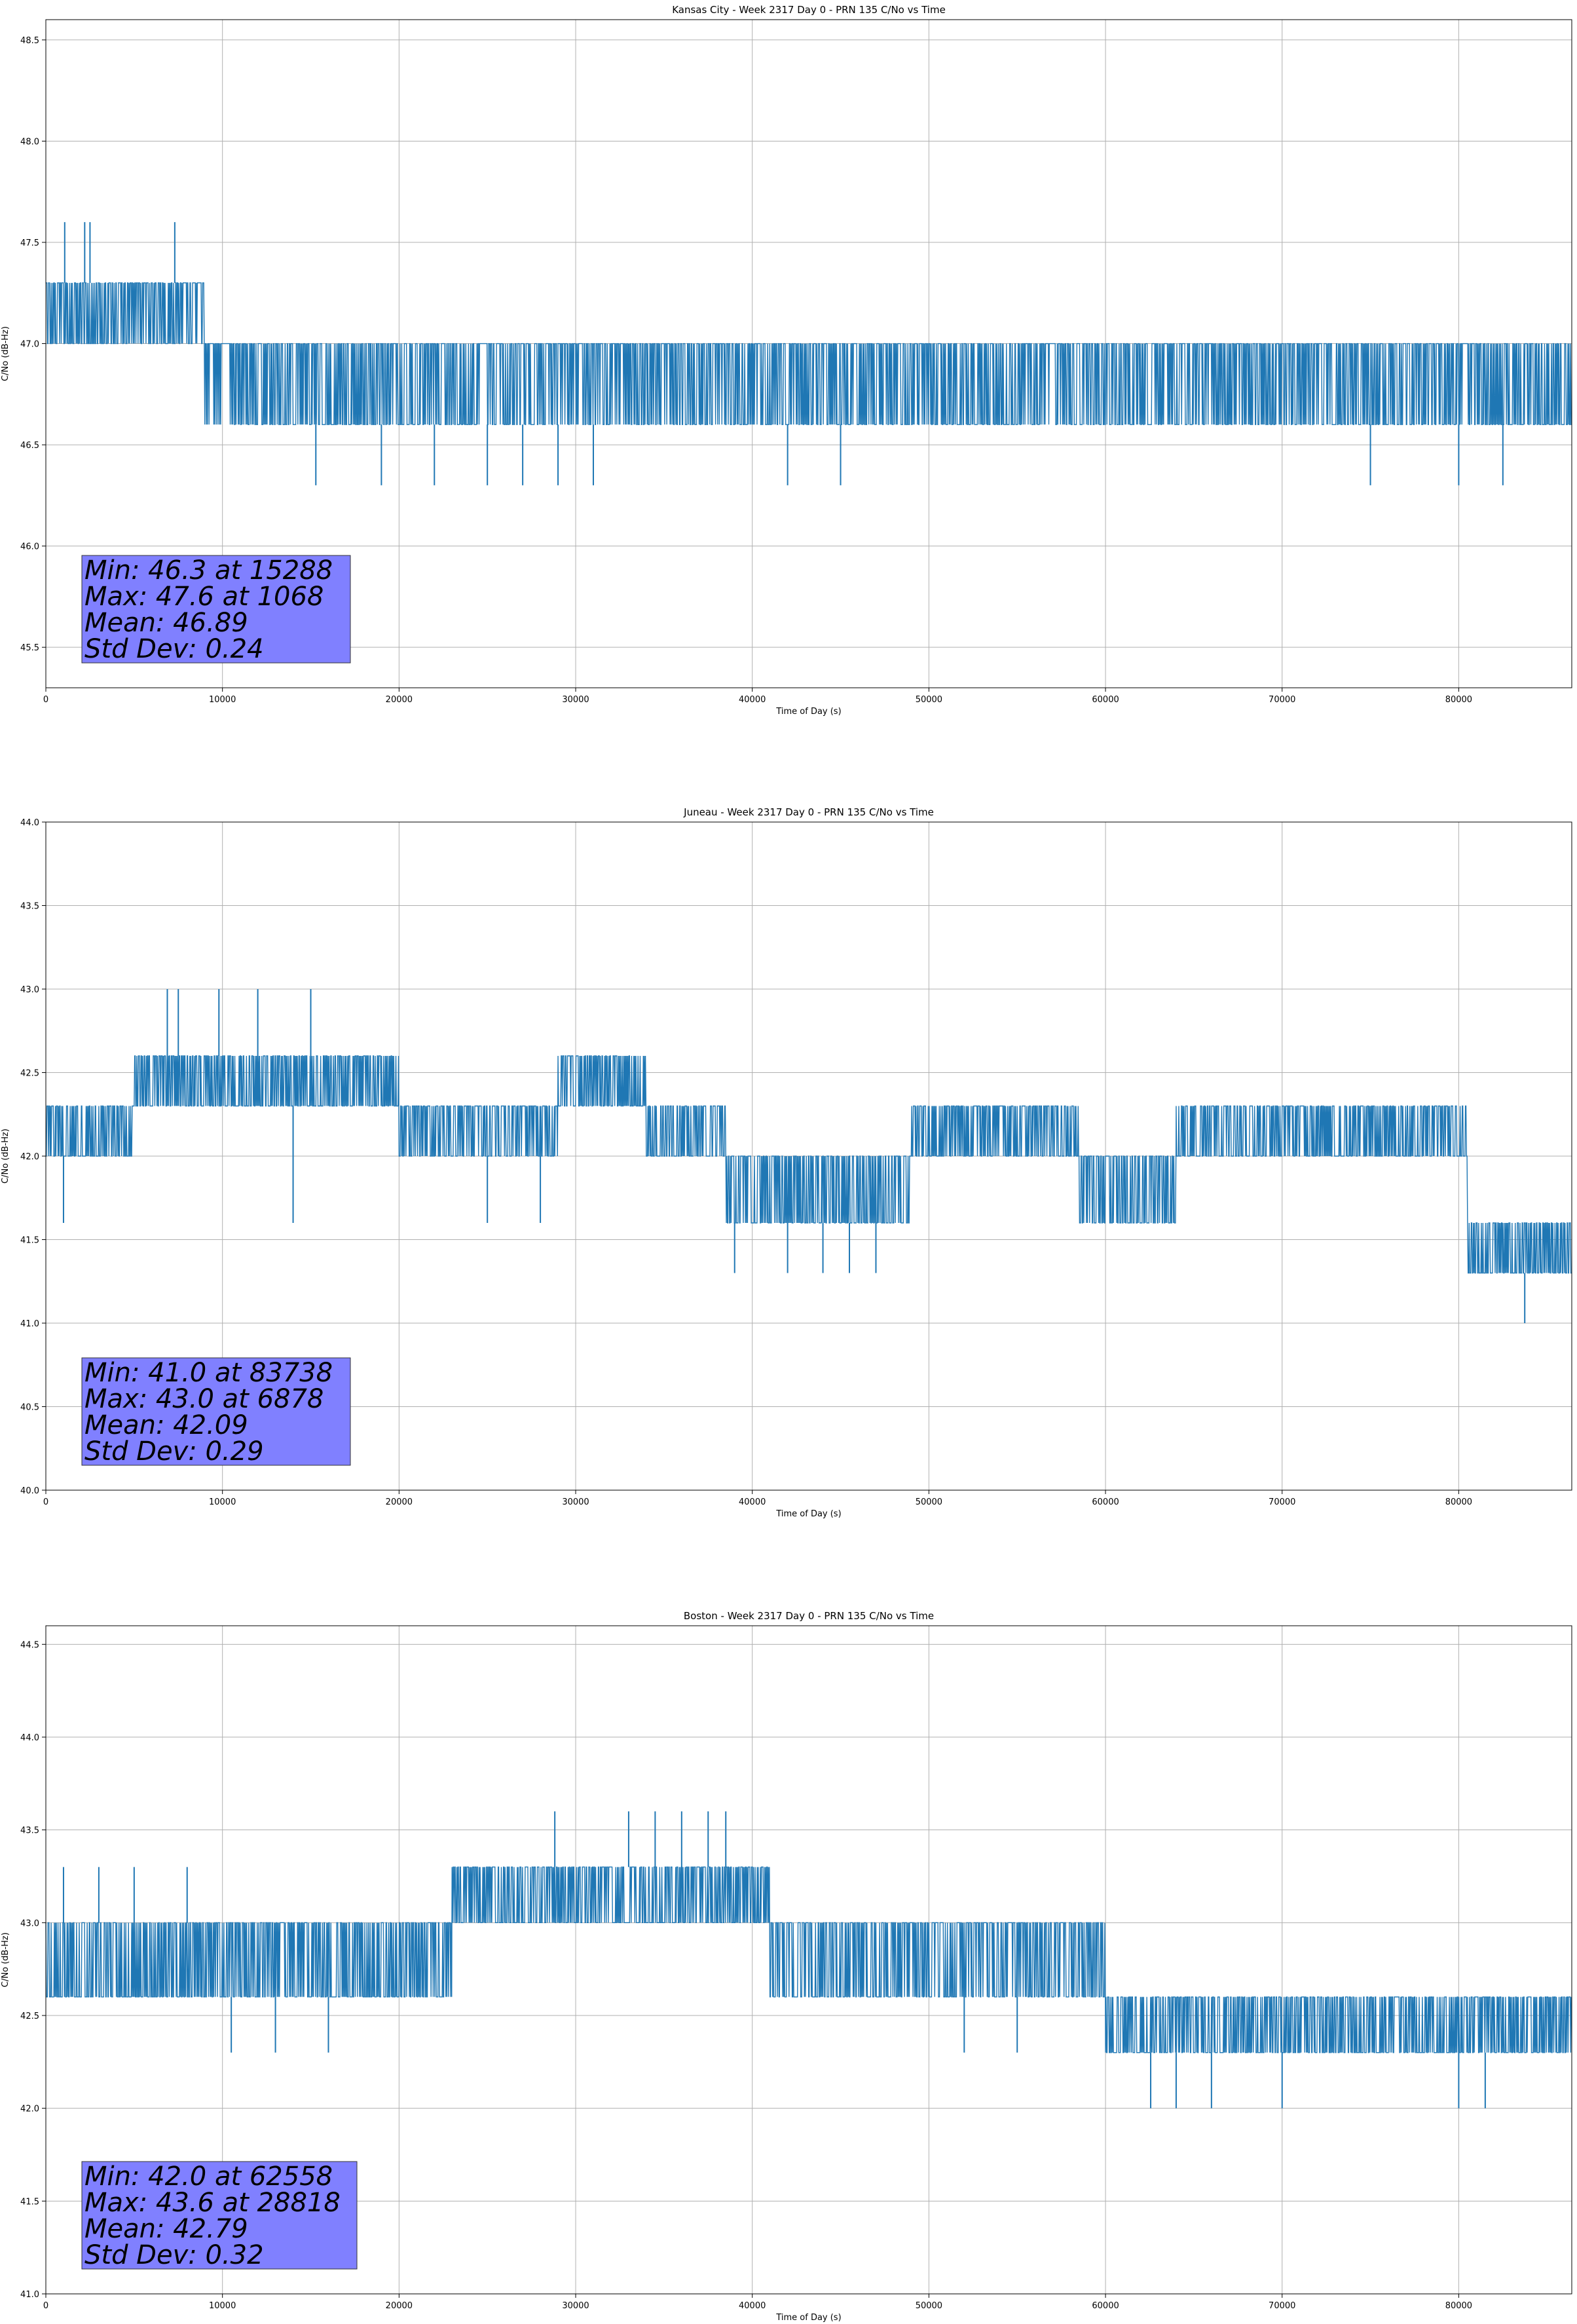 The width and height of the screenshot is (1577, 2324). What do you see at coordinates (208, 1373) in the screenshot?
I see `stats-min: Min: 41.0 at 83738` at bounding box center [208, 1373].